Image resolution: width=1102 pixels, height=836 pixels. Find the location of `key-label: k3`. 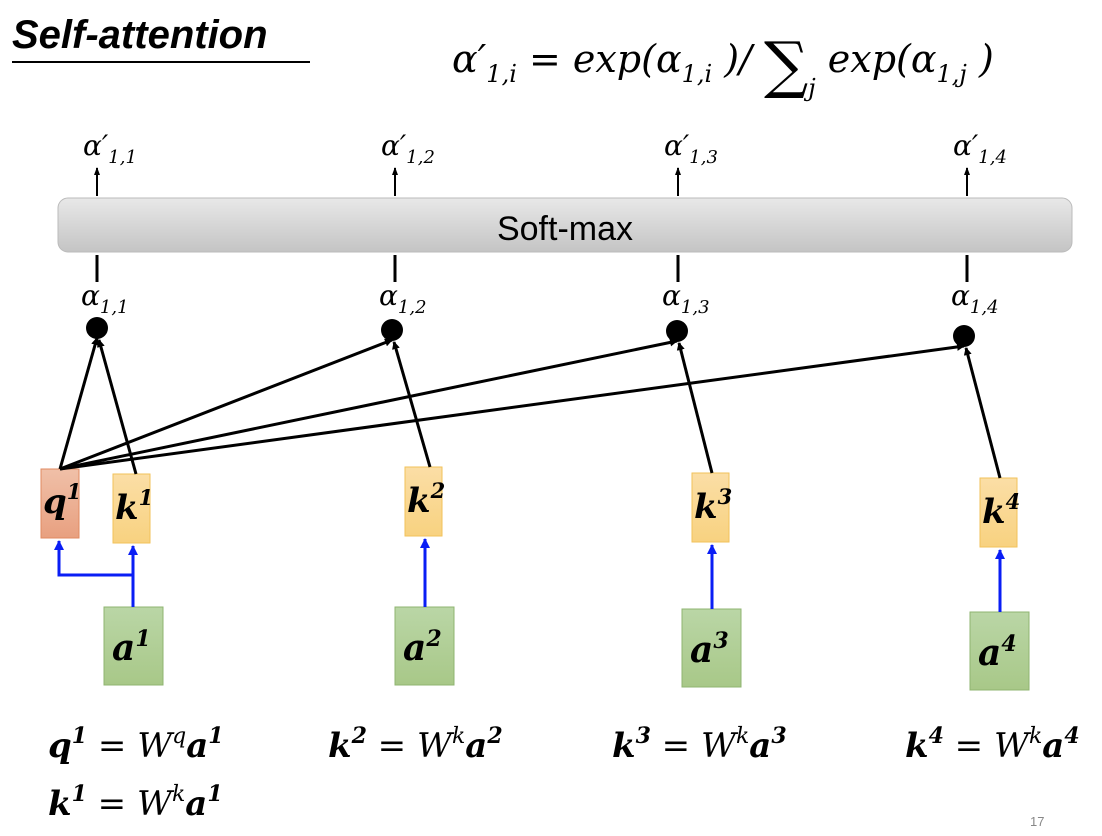

key-label: k3 is located at coordinates (713, 505).